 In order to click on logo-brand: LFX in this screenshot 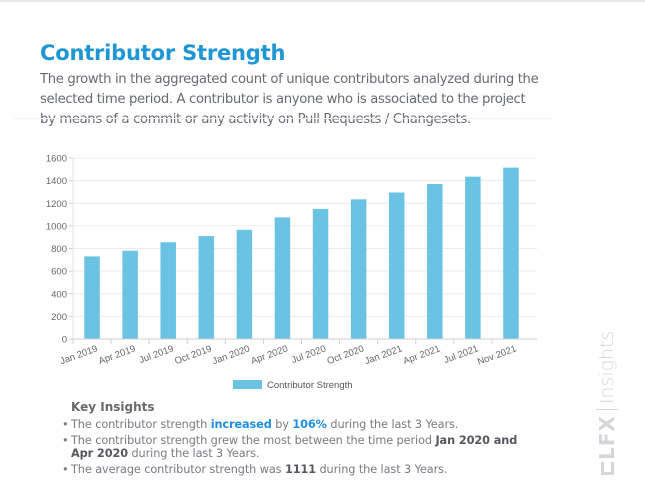, I will do `click(607, 437)`.